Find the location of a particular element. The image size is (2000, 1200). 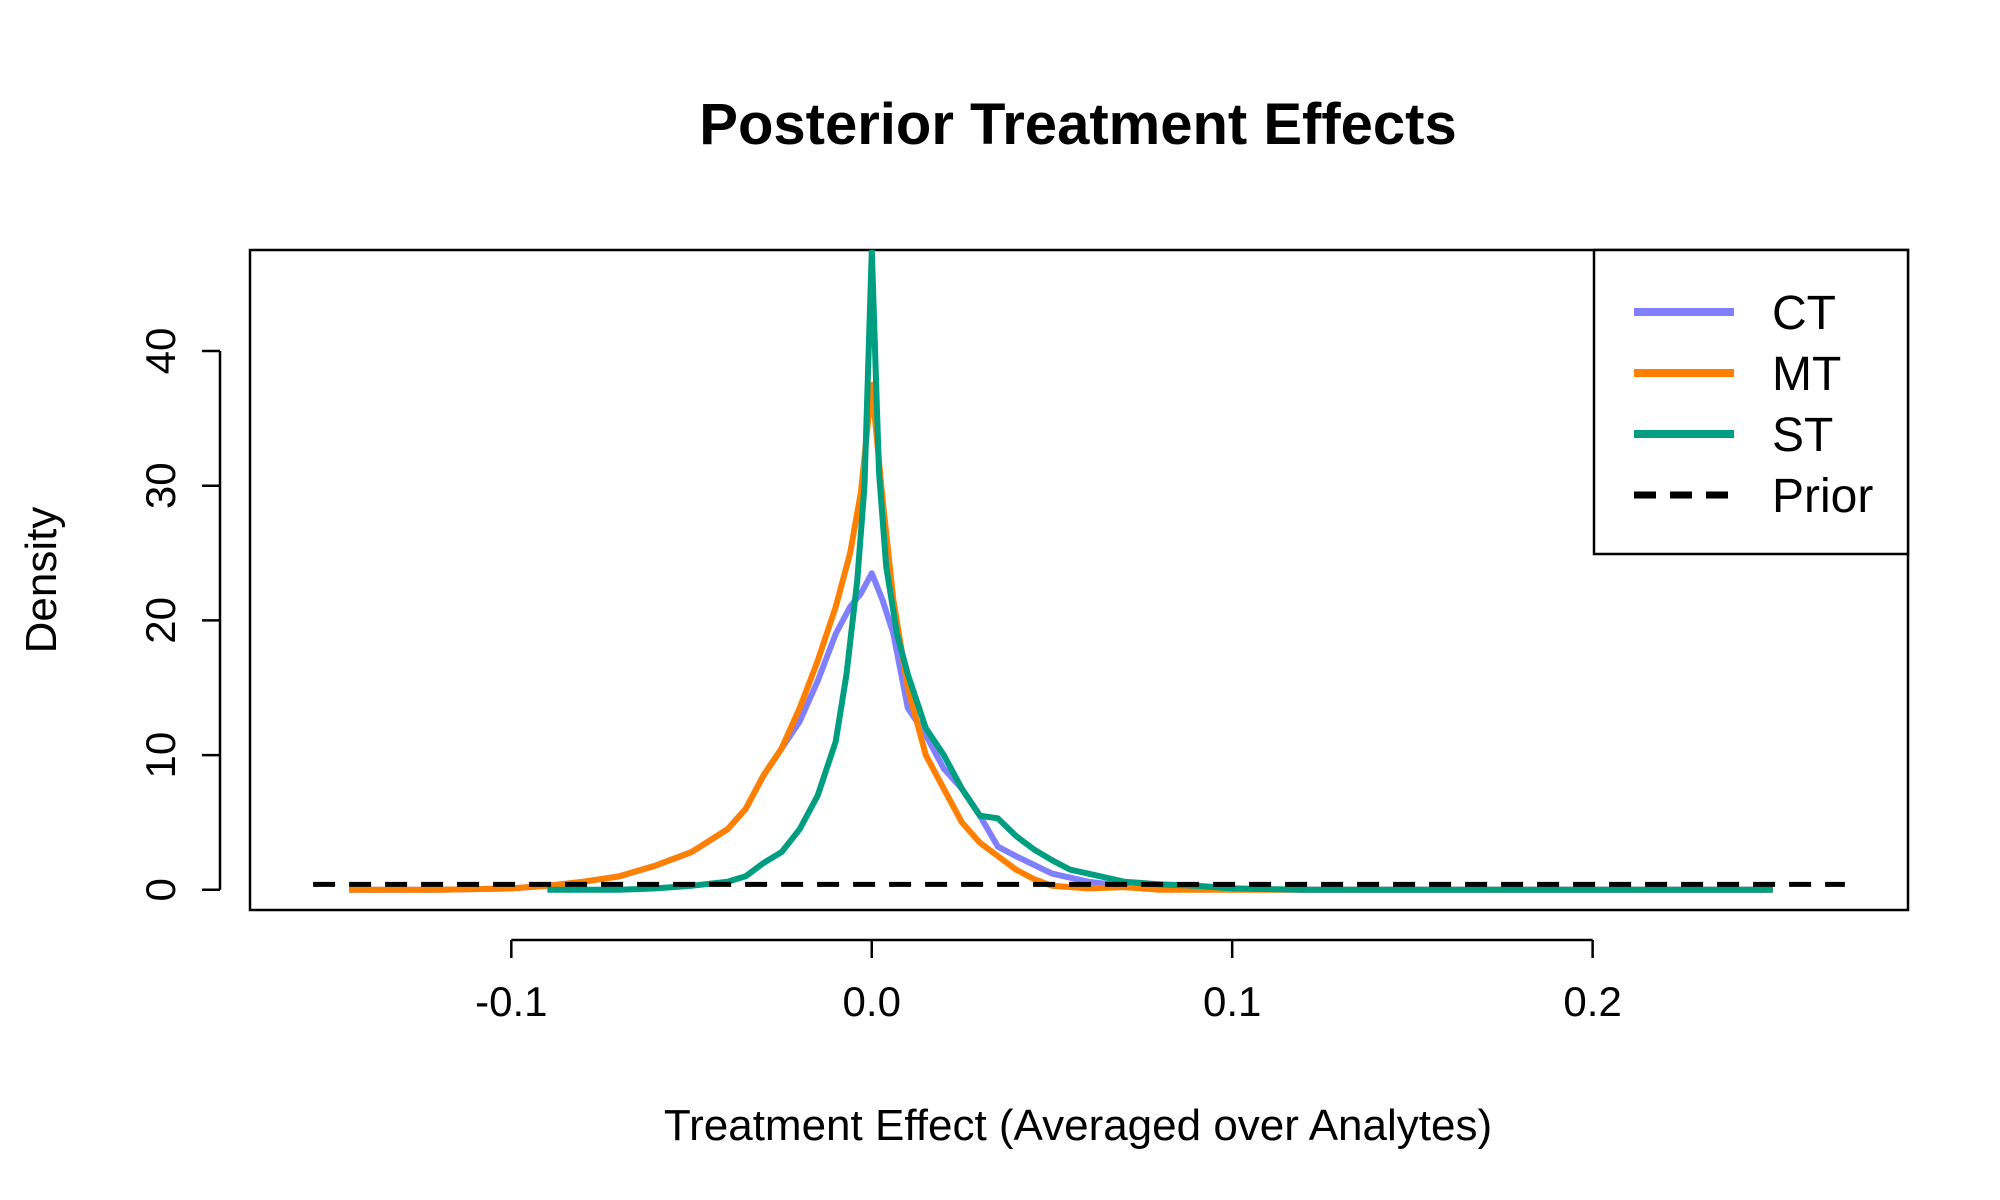

x-tick-label: 0.0 is located at coordinates (872, 1001).